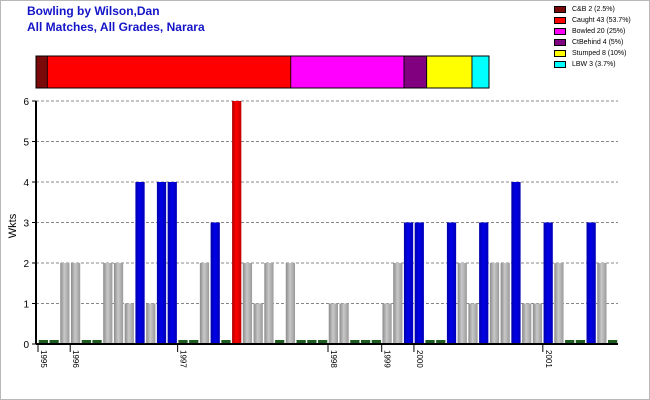 The width and height of the screenshot is (650, 400). What do you see at coordinates (93, 11) in the screenshot?
I see `chart-title: Bowling by Wilson,Dan` at bounding box center [93, 11].